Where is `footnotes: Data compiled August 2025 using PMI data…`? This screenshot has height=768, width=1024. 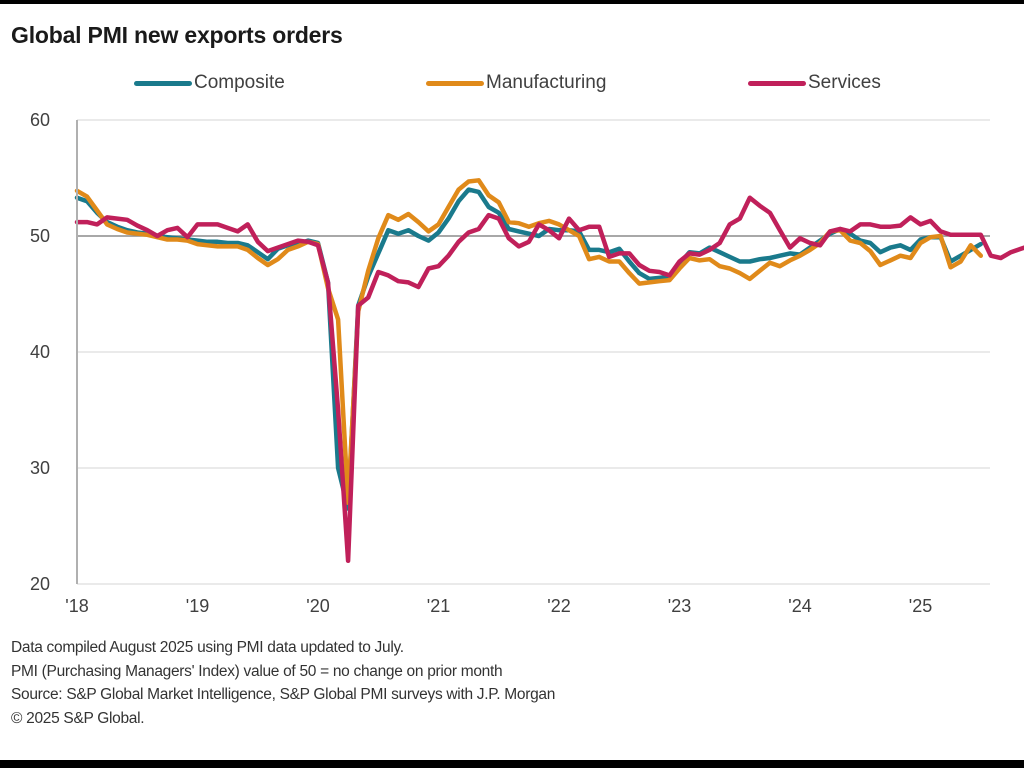 footnotes: Data compiled August 2025 using PMI data… is located at coordinates (283, 683).